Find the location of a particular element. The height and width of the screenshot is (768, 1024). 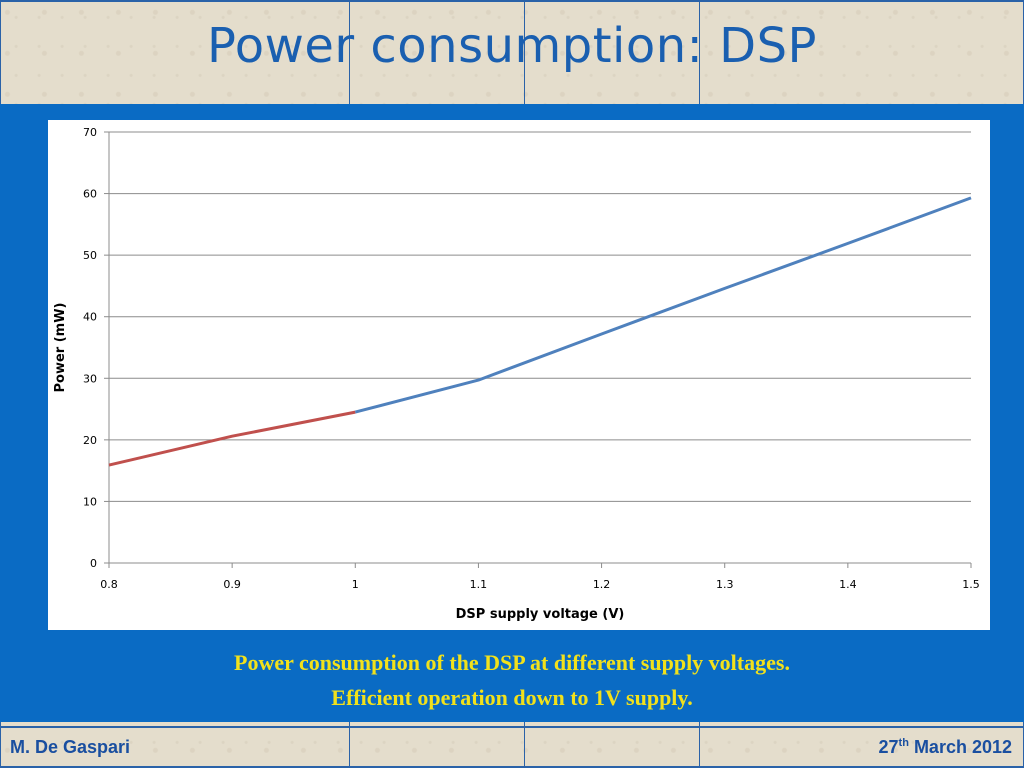

x-tick-label-5: 1.3 is located at coordinates (725, 584).